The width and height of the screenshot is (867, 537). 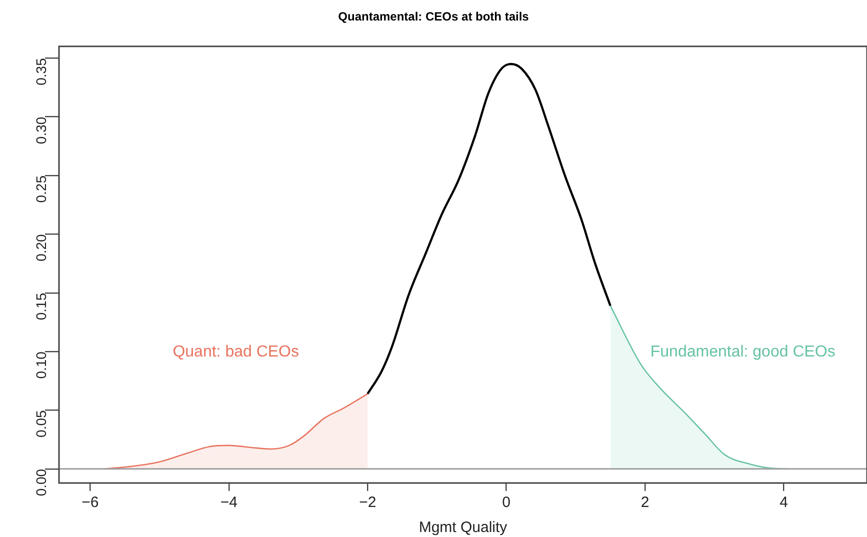 What do you see at coordinates (434, 17) in the screenshot?
I see `chart-title: Quantamental: CEOs at both tails` at bounding box center [434, 17].